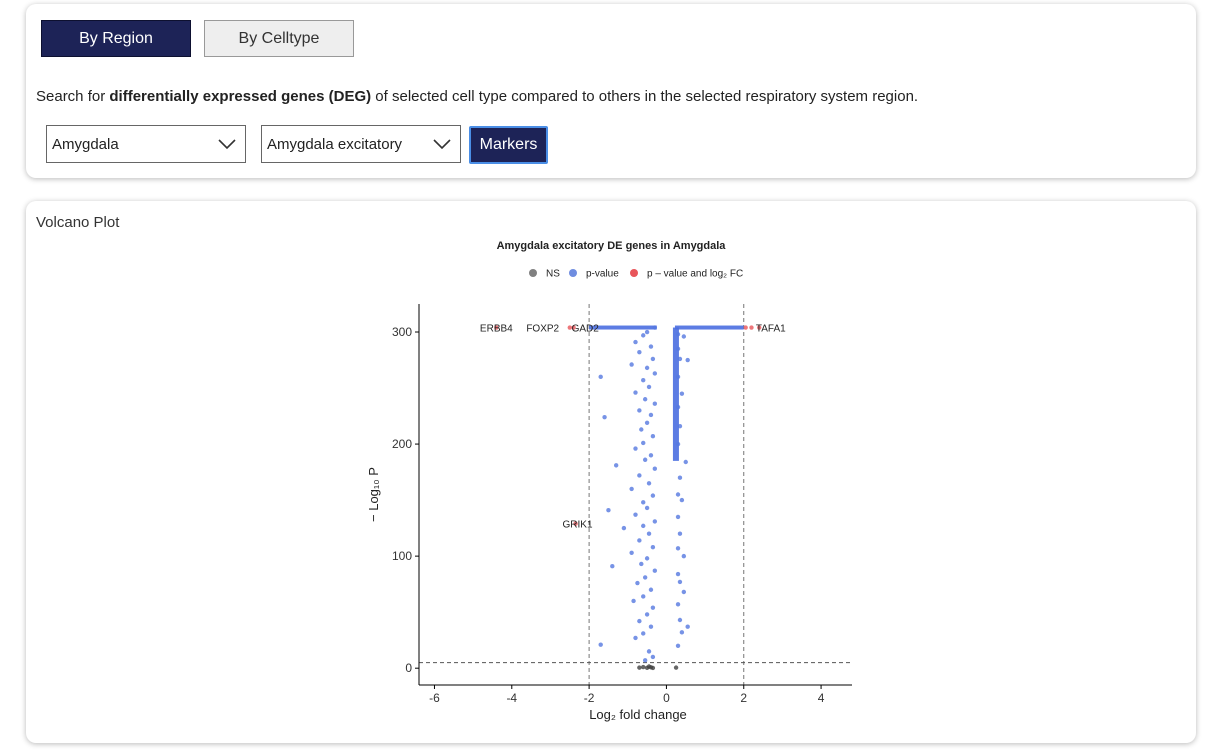  Describe the element at coordinates (771, 329) in the screenshot. I see `gene-label: TAFA1` at that location.